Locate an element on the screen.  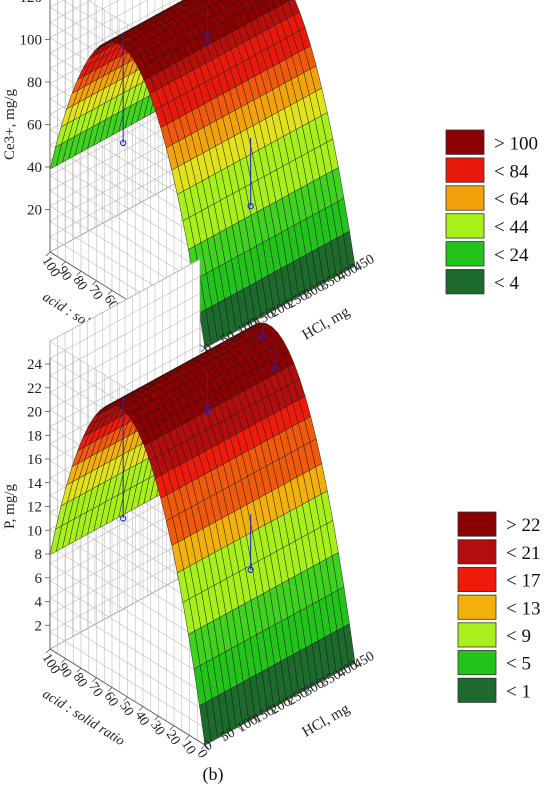
z-tick-label: 12 is located at coordinates (34, 508).